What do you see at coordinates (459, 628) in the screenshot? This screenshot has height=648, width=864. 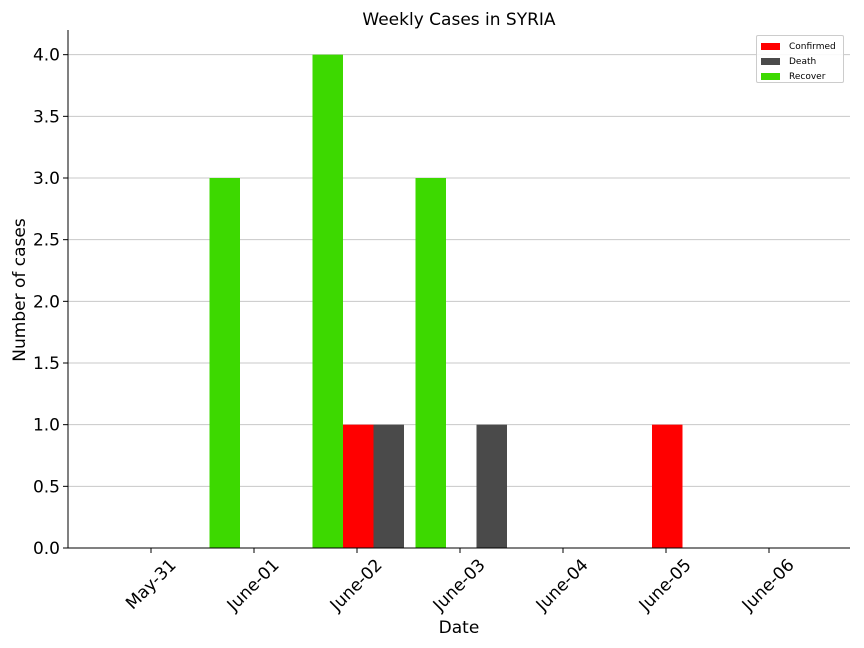 I see `x-axis-label: Date` at bounding box center [459, 628].